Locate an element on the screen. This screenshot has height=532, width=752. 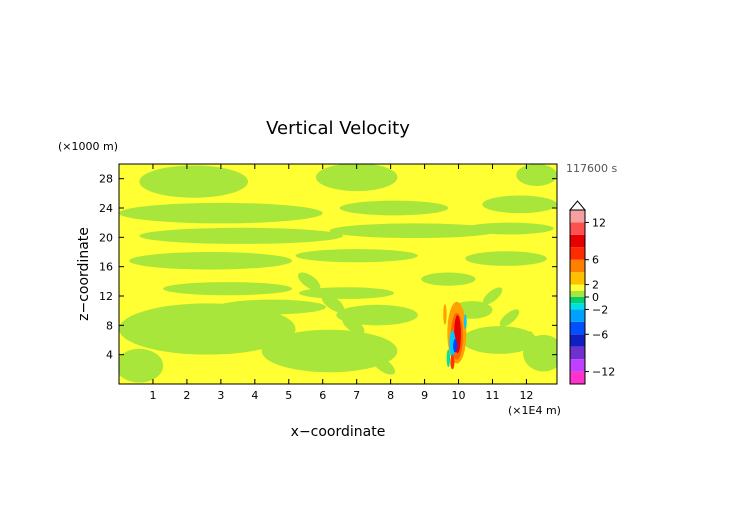
colorbar-tick-label: −6 is located at coordinates (600, 334).